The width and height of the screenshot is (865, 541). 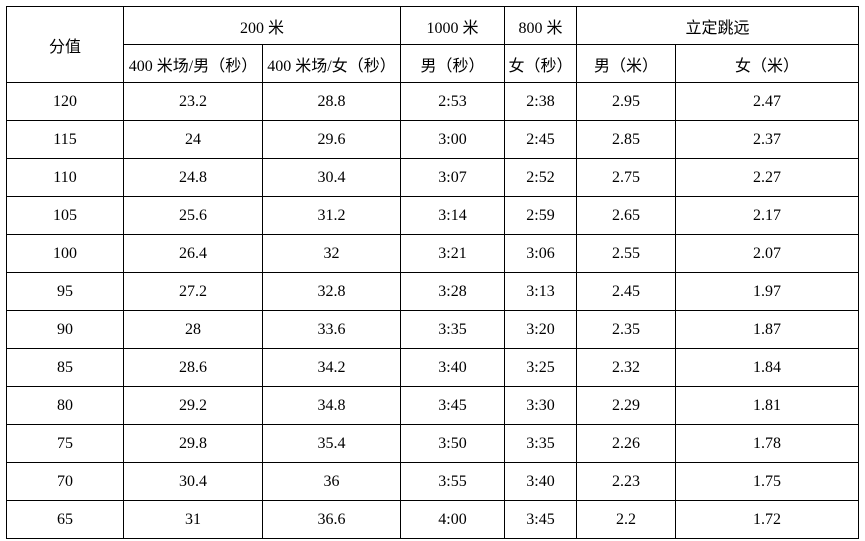 I want to click on value-cell: 2.65, so click(x=626, y=215).